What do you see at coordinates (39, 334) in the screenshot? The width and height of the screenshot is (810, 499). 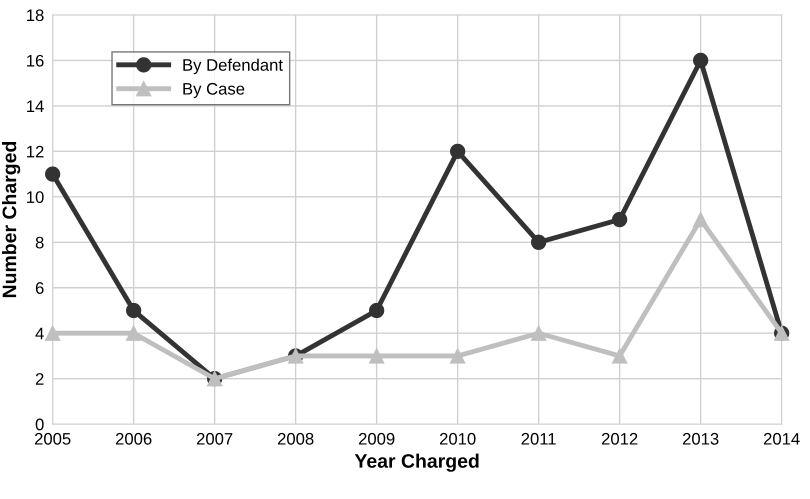 I see `y-tick-label: 4` at bounding box center [39, 334].